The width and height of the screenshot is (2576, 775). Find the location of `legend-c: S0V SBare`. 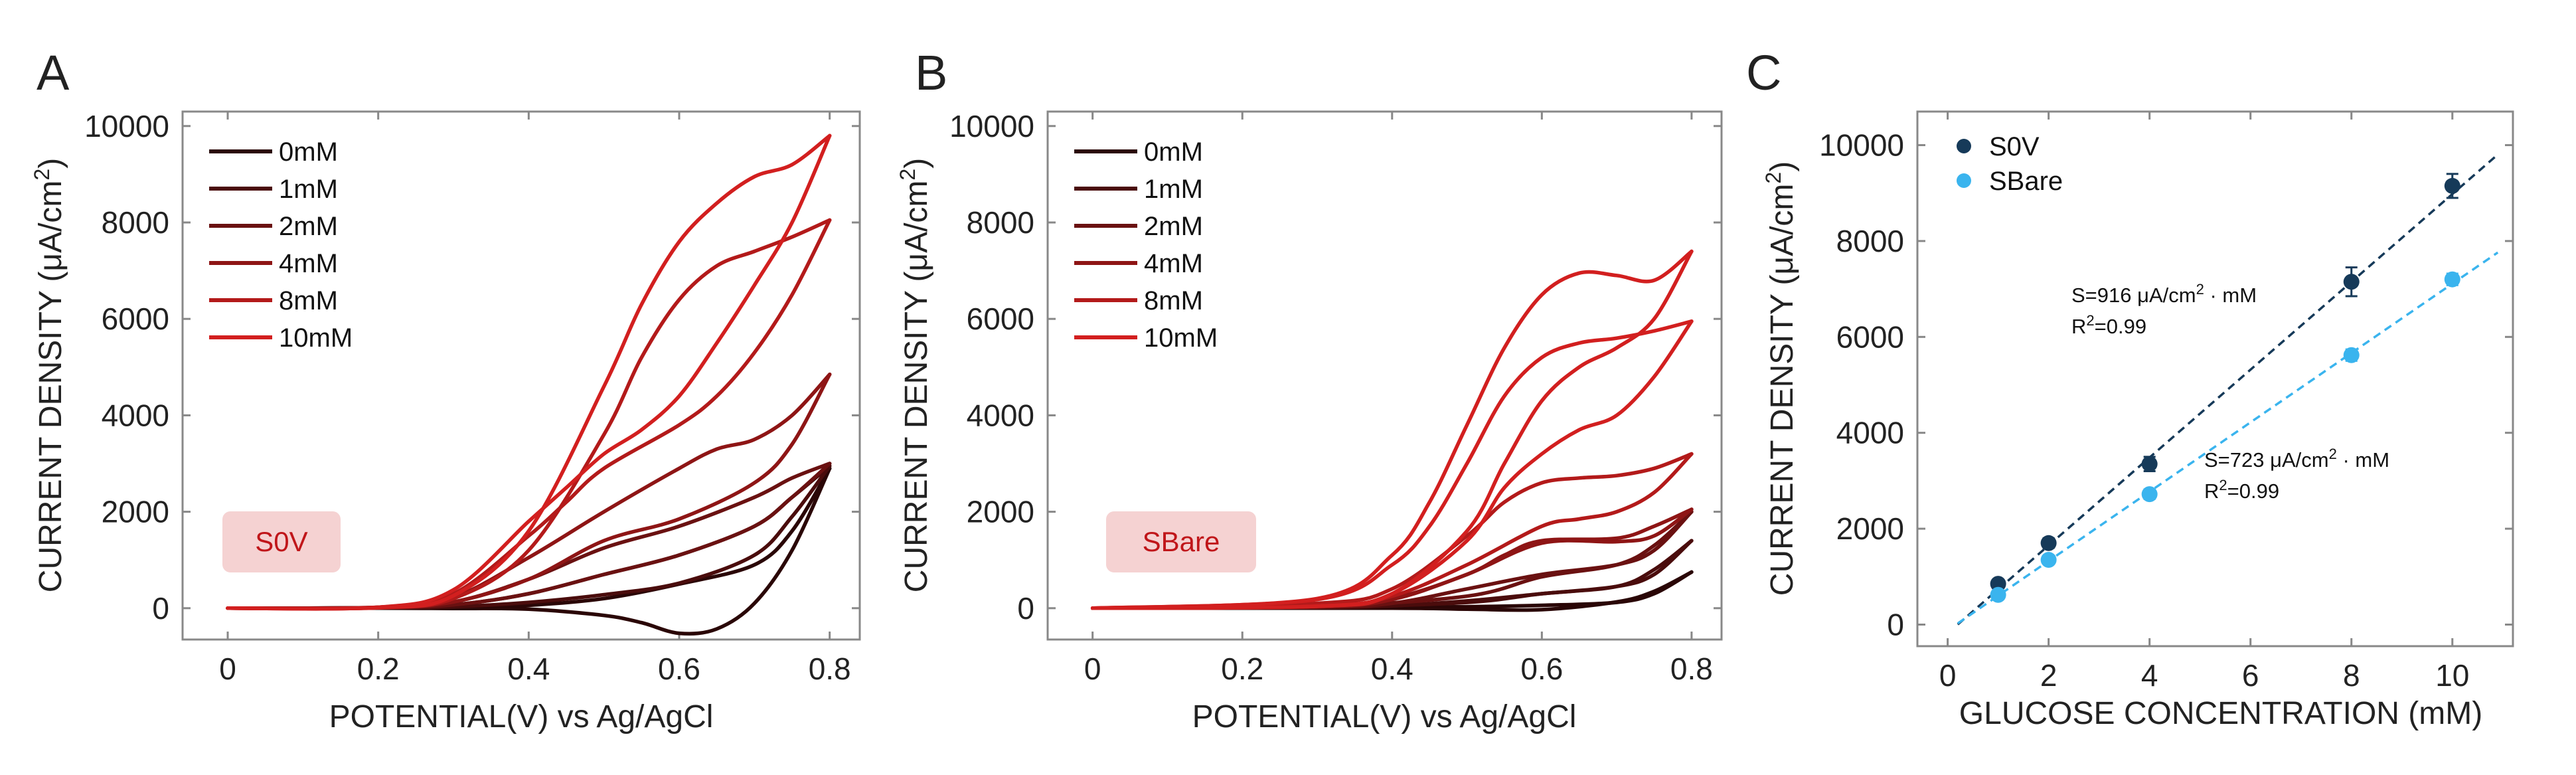

legend-c: S0V SBare is located at coordinates (2010, 164).